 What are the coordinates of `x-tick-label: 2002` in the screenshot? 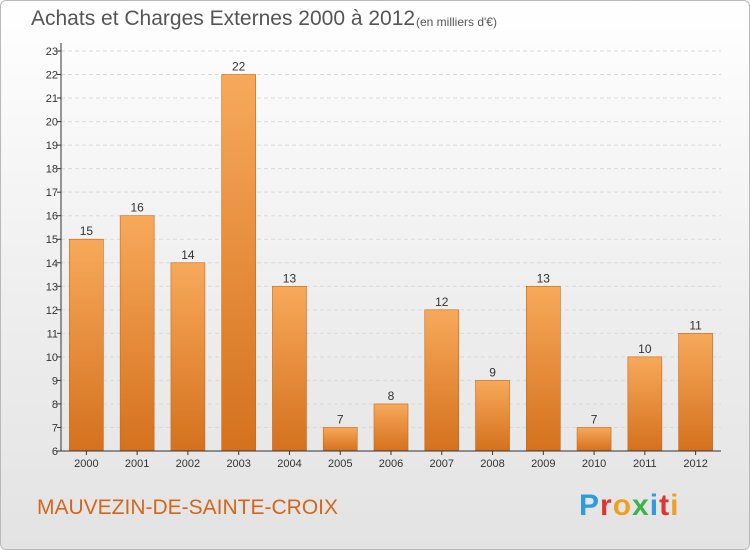 It's located at (188, 464).